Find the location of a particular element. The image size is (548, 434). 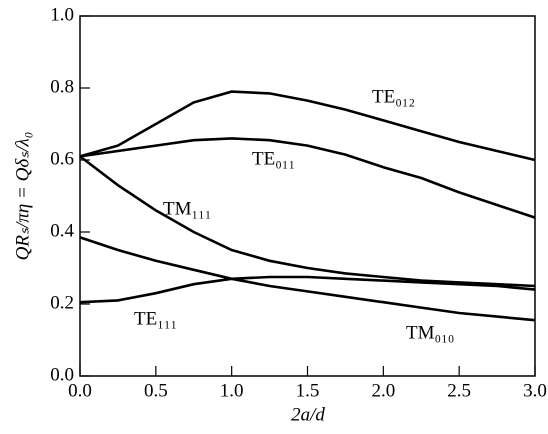

series-label: TE₁₁₁ is located at coordinates (155, 318).